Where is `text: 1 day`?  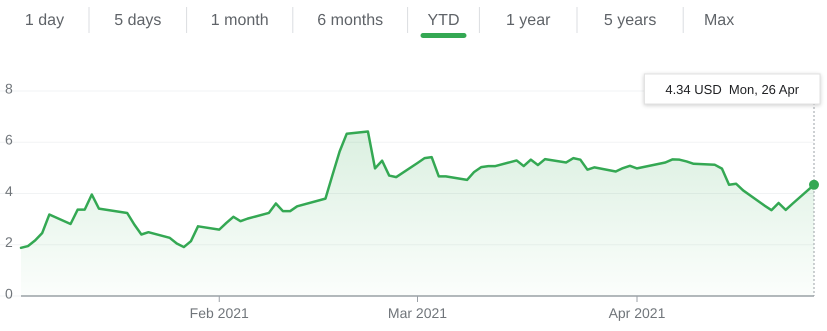 text: 1 day is located at coordinates (44, 20).